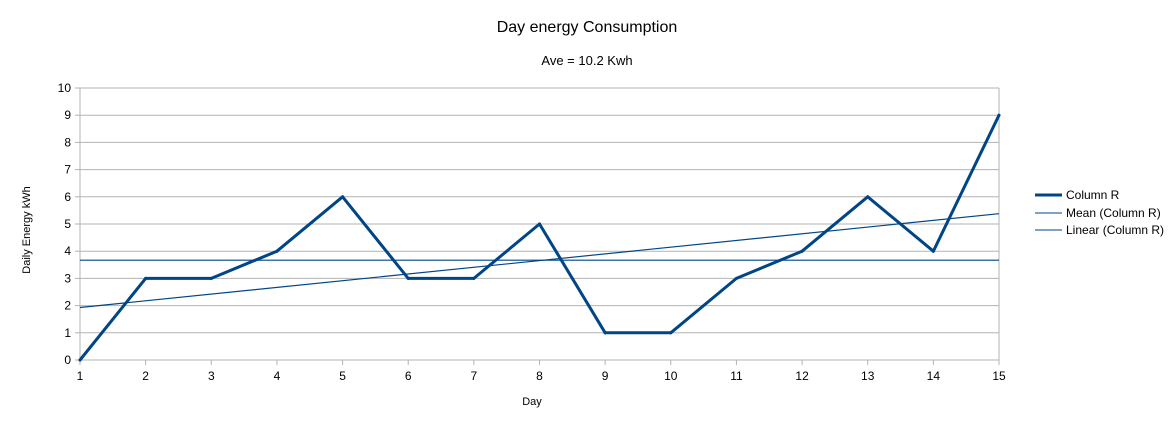  Describe the element at coordinates (586, 60) in the screenshot. I see `chart-subtitle: Ave = 10.2 Kwh` at that location.